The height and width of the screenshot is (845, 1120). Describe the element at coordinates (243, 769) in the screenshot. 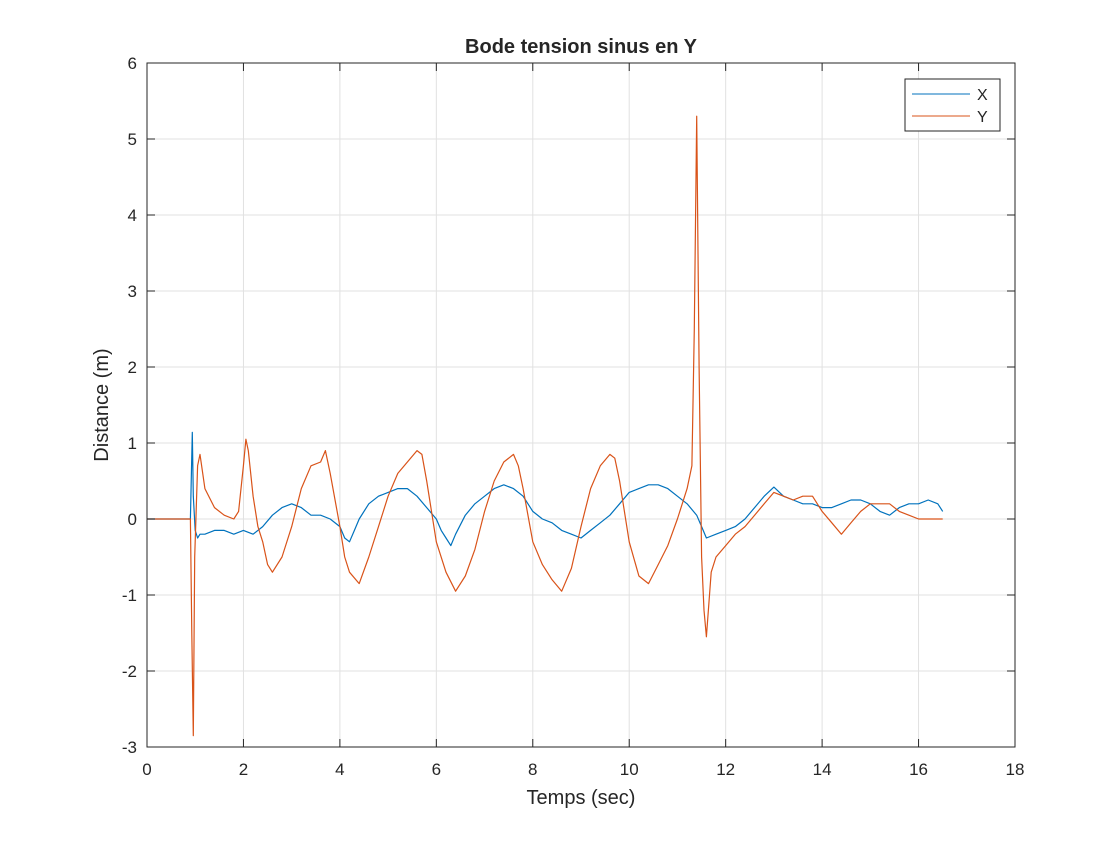

I see `x-tick-label: 2` at that location.